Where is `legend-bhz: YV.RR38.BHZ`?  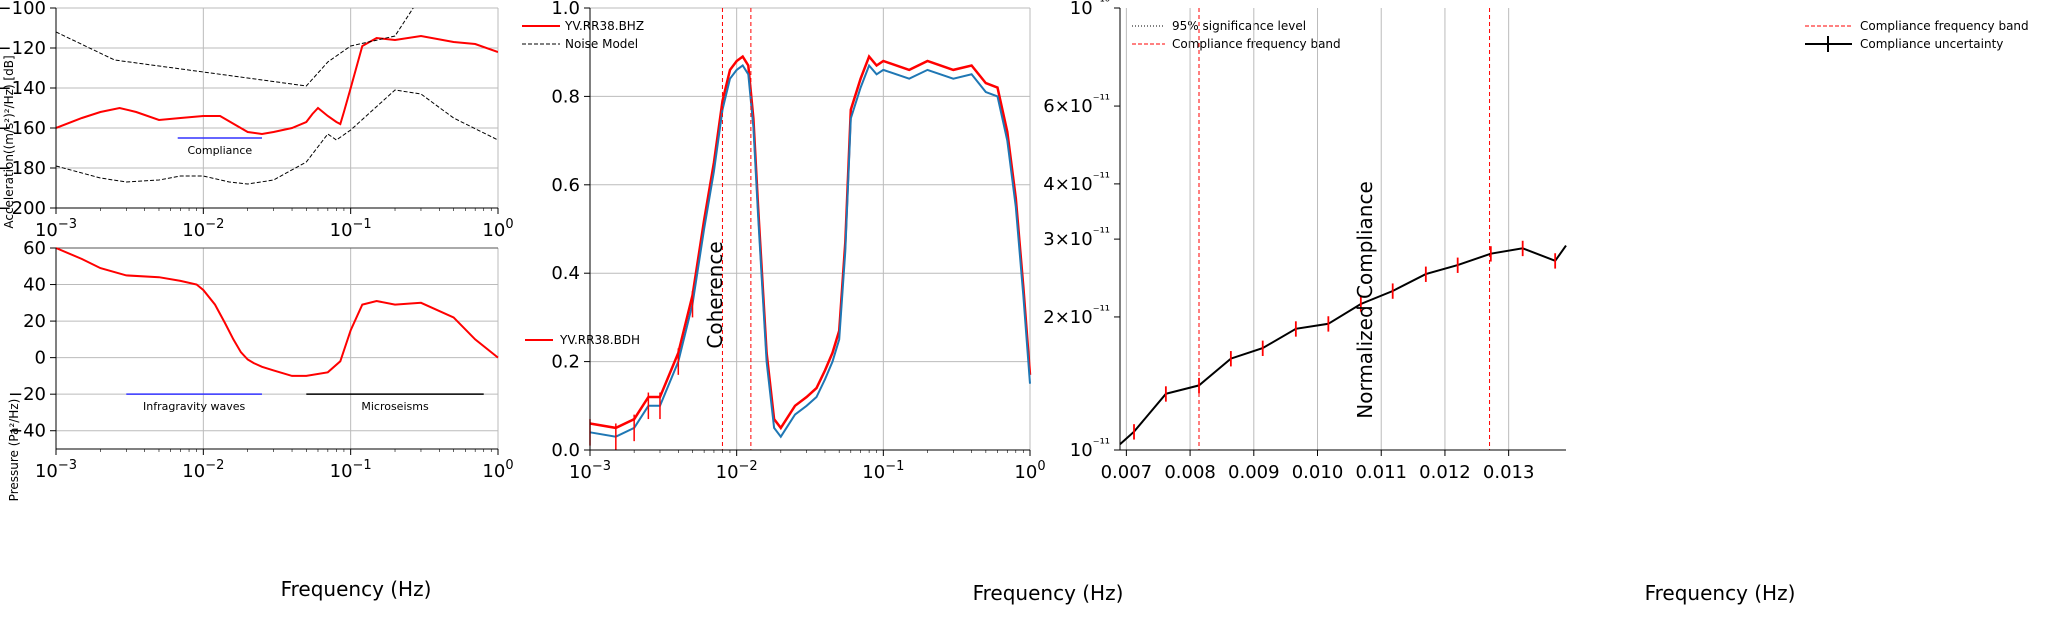
legend-bhz: YV.RR38.BHZ is located at coordinates (604, 26).